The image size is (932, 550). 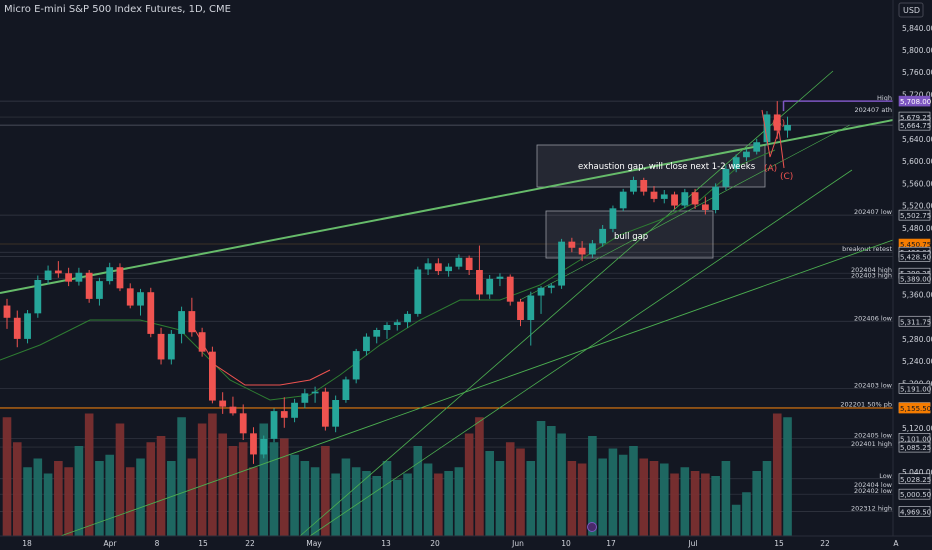 I want to click on time-axis: 18 Apr 8 15 22 May 13 20 Jun 10 17 Jul 15 22 A, so click(x=466, y=542).